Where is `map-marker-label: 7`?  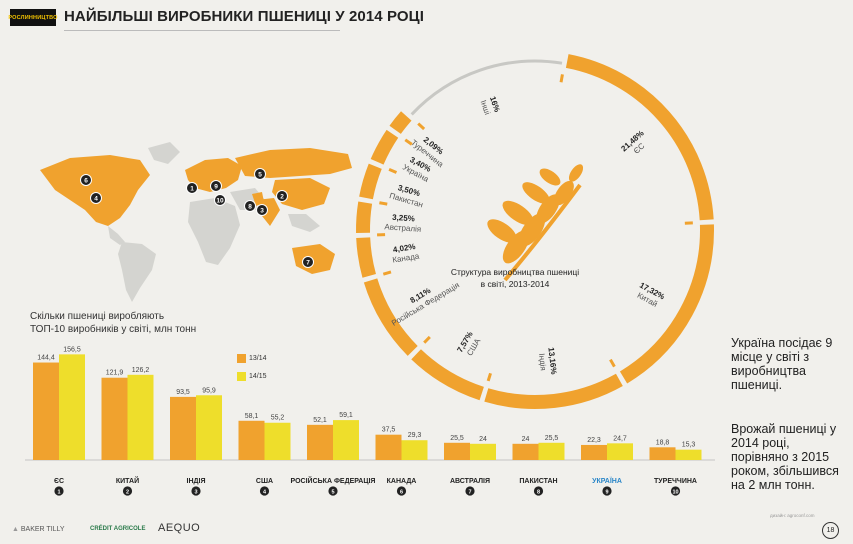 map-marker-label: 7 is located at coordinates (308, 263).